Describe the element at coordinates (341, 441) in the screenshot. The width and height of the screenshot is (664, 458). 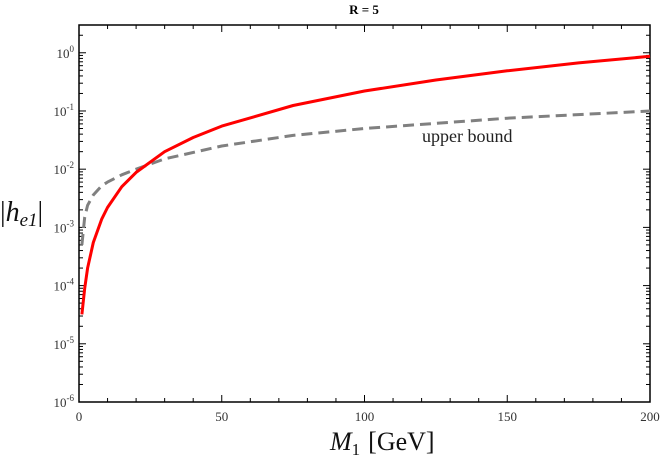
I see `x-label-main: M` at that location.